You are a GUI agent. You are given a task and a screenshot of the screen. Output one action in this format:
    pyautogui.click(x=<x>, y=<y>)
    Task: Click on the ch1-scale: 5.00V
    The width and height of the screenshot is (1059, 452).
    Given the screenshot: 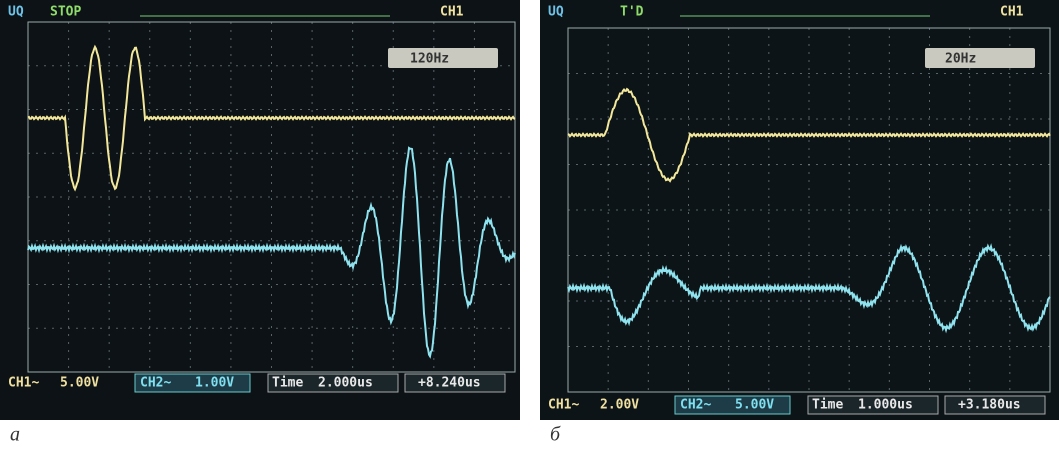 What is the action you would take?
    pyautogui.click(x=79, y=383)
    